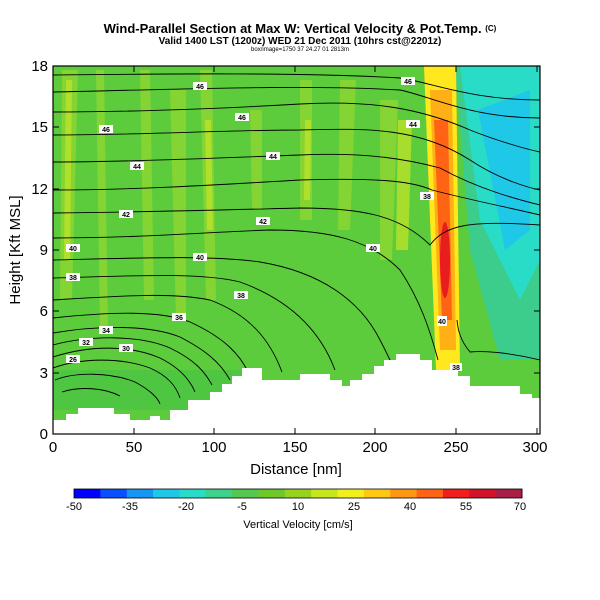  I want to click on y-tick-labels: 0 3 6 9 12 15 18, so click(39, 250).